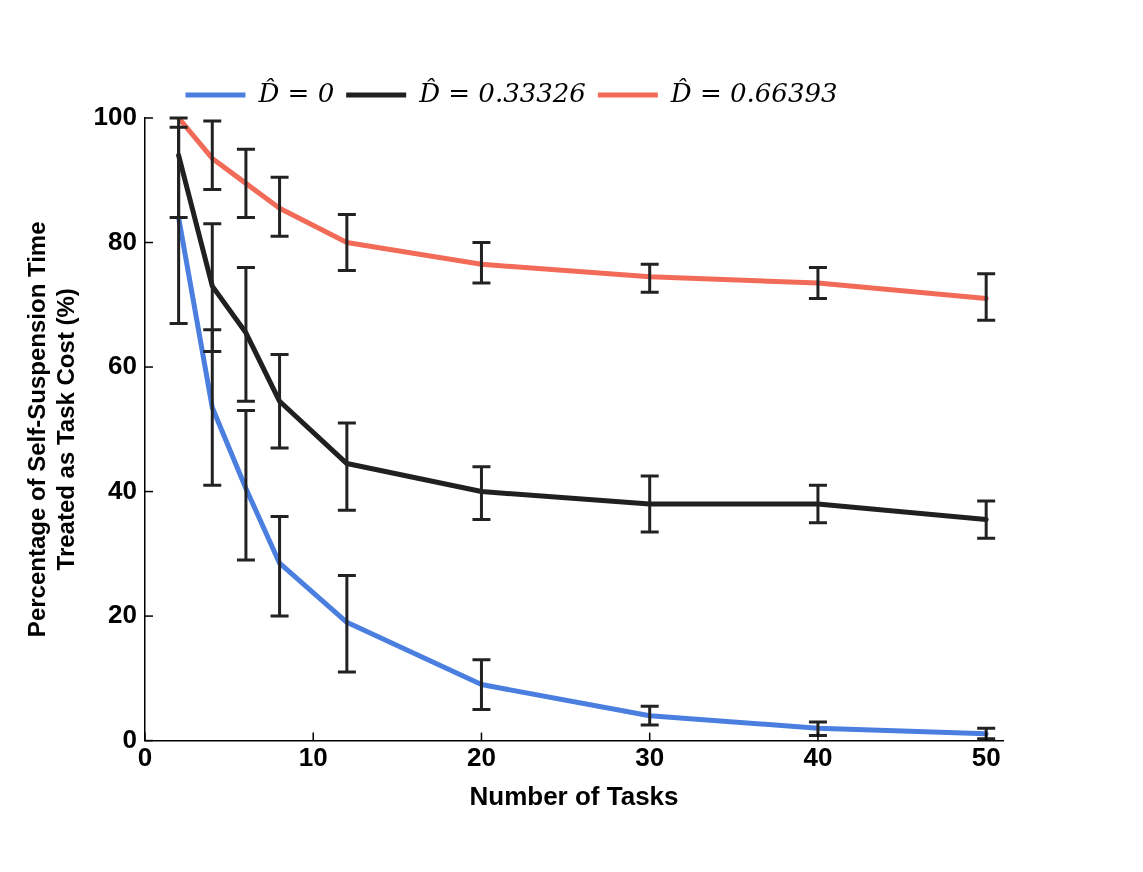 This screenshot has width=1143, height=872. Describe the element at coordinates (986, 757) in the screenshot. I see `x-tick-label: 50` at that location.